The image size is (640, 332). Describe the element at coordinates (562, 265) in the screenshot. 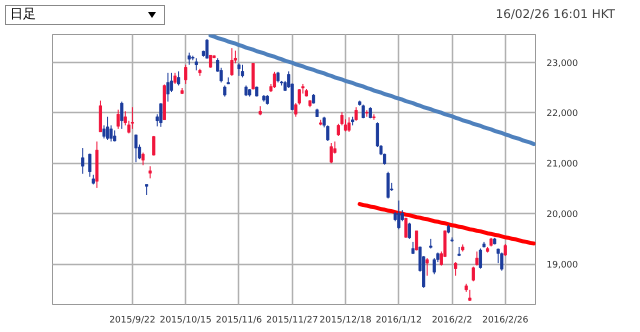

I see `y-tick-label: 19,000` at that location.